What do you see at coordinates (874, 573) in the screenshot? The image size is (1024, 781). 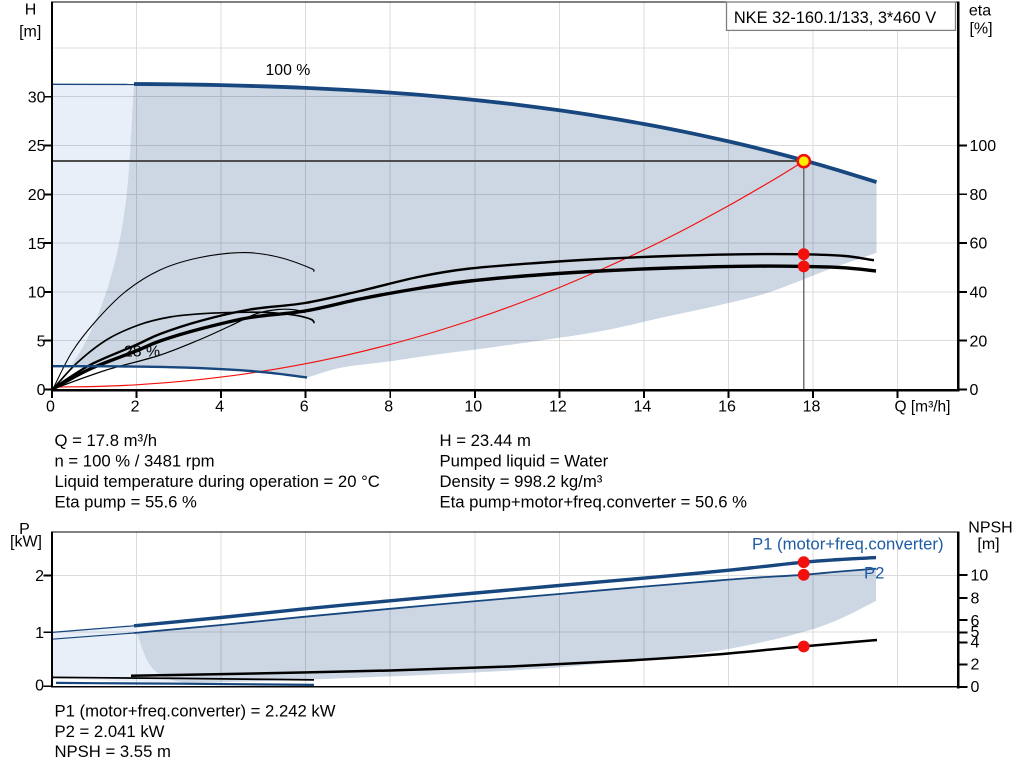 I see `svg-text: P2` at bounding box center [874, 573].